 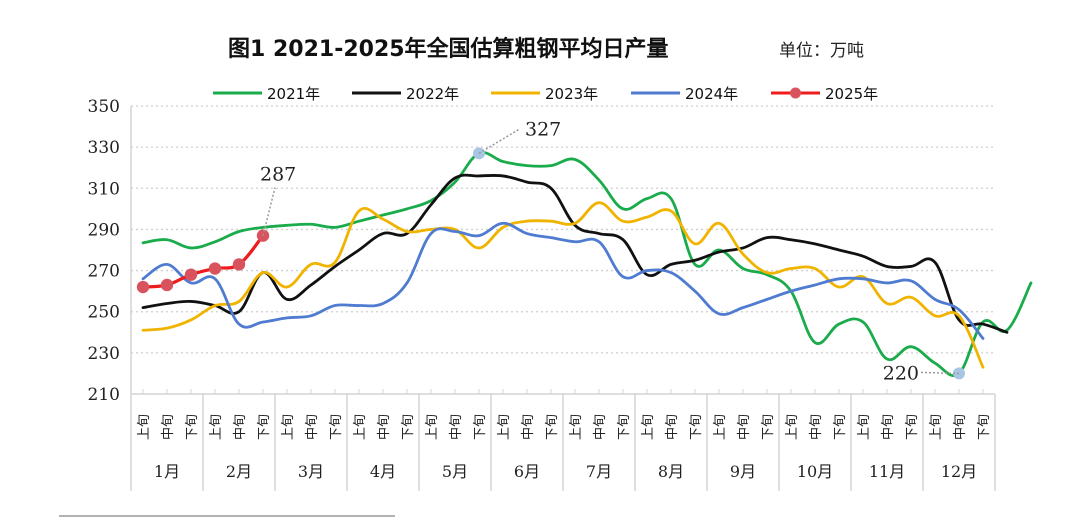 I want to click on legend-label: 2024年, so click(x=711, y=94).